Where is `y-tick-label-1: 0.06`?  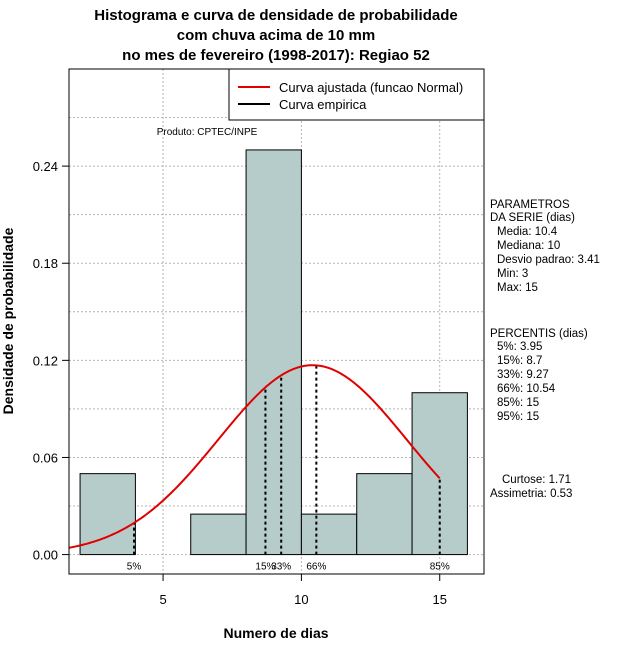
y-tick-label-1: 0.06 is located at coordinates (45, 457).